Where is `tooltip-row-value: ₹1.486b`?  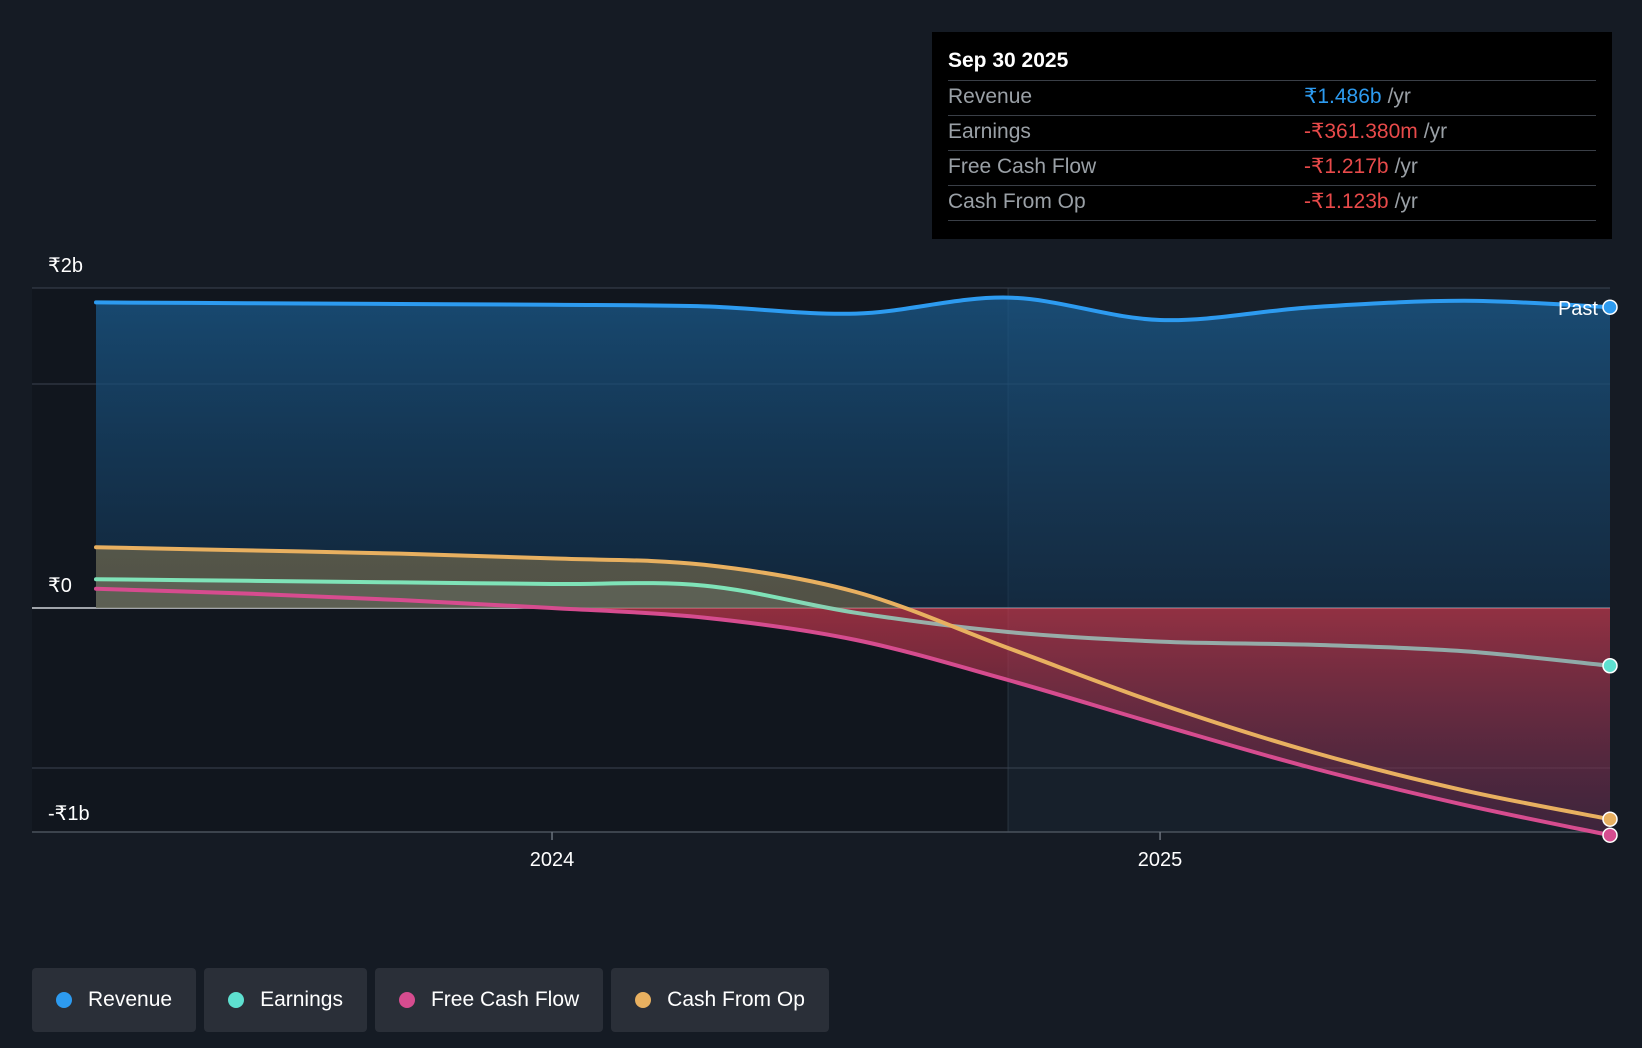
tooltip-row-value: ₹1.486b is located at coordinates (1343, 96).